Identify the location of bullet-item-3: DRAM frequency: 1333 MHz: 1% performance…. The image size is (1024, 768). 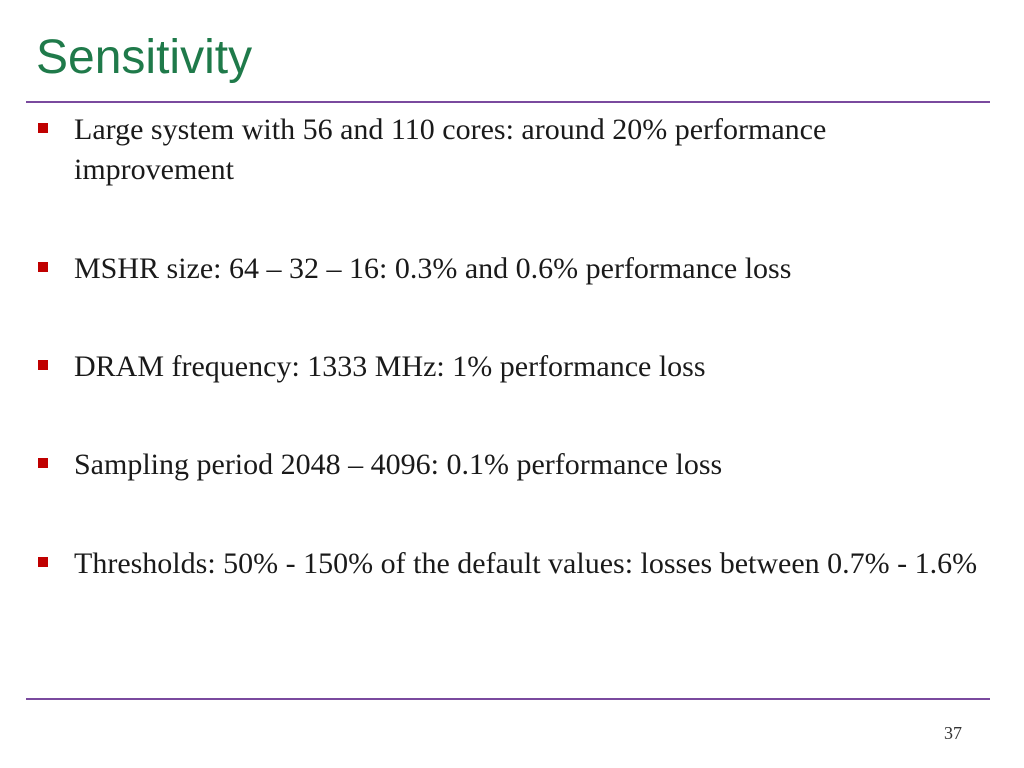
(513, 367).